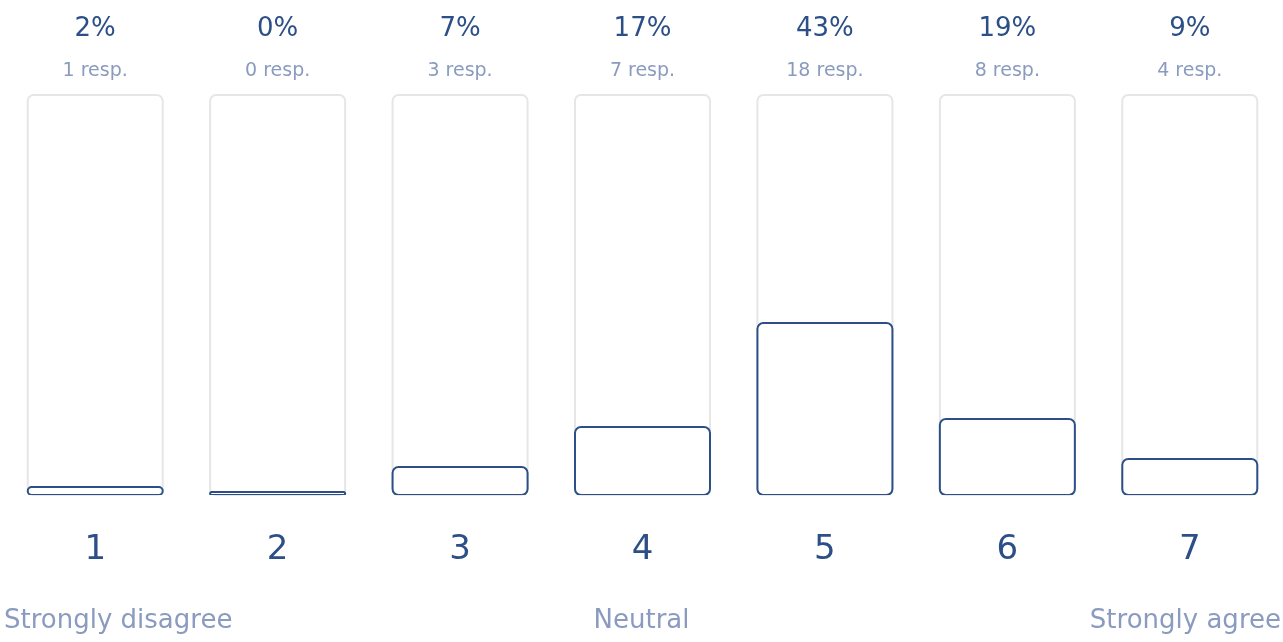  What do you see at coordinates (1007, 27) in the screenshot?
I see `data-label: 19%` at bounding box center [1007, 27].